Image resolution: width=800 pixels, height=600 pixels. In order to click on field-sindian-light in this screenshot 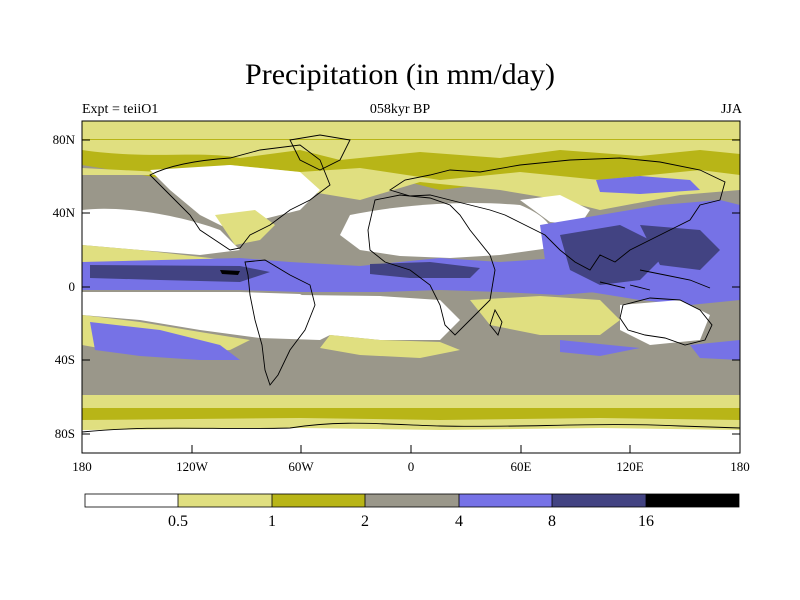, I will do `click(545, 315)`.